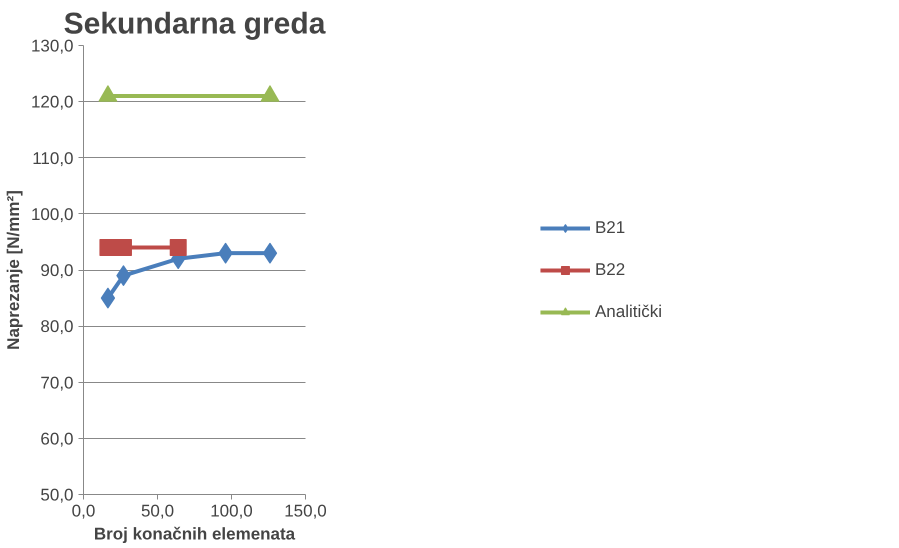  I want to click on y-tick-label: 80,0, so click(57, 326).